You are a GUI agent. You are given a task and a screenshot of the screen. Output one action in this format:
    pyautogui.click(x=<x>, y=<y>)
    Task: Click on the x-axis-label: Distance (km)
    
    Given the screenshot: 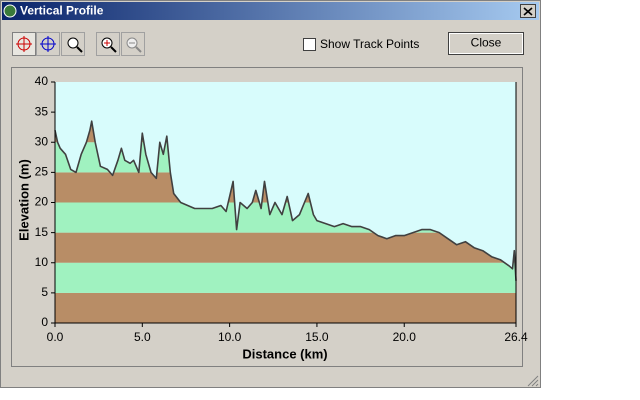 What is the action you would take?
    pyautogui.click(x=284, y=353)
    